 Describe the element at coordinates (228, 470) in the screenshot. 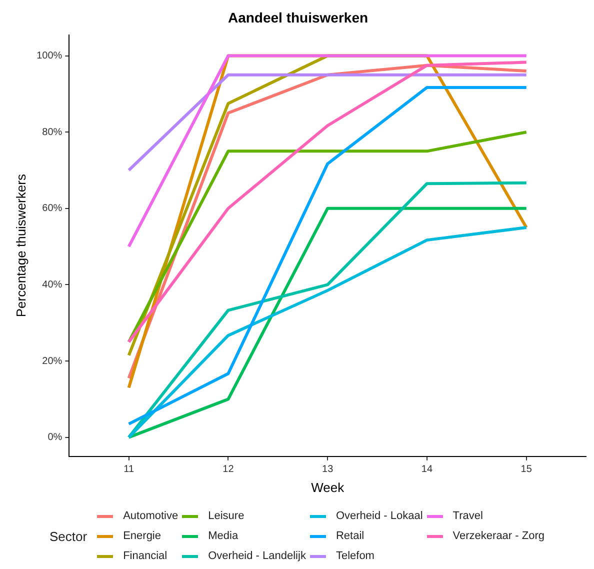

I see `x-tick-label: 12` at that location.